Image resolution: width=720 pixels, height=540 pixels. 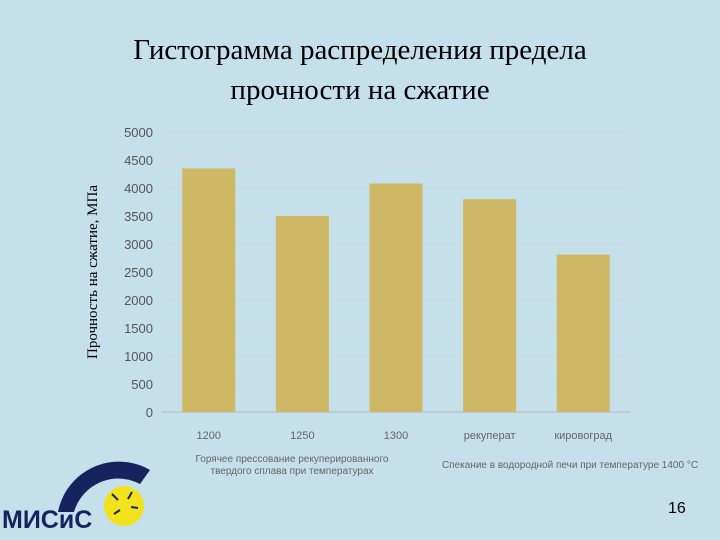 I want to click on page-number: 16, so click(x=677, y=508).